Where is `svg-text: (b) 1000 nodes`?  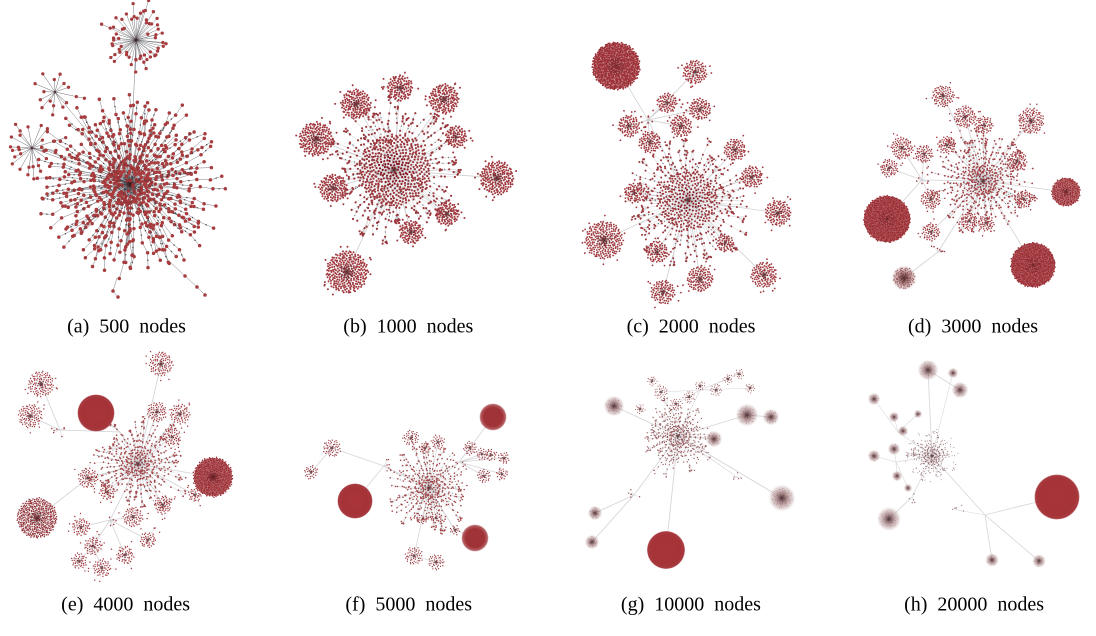
svg-text: (b) 1000 nodes is located at coordinates (408, 327).